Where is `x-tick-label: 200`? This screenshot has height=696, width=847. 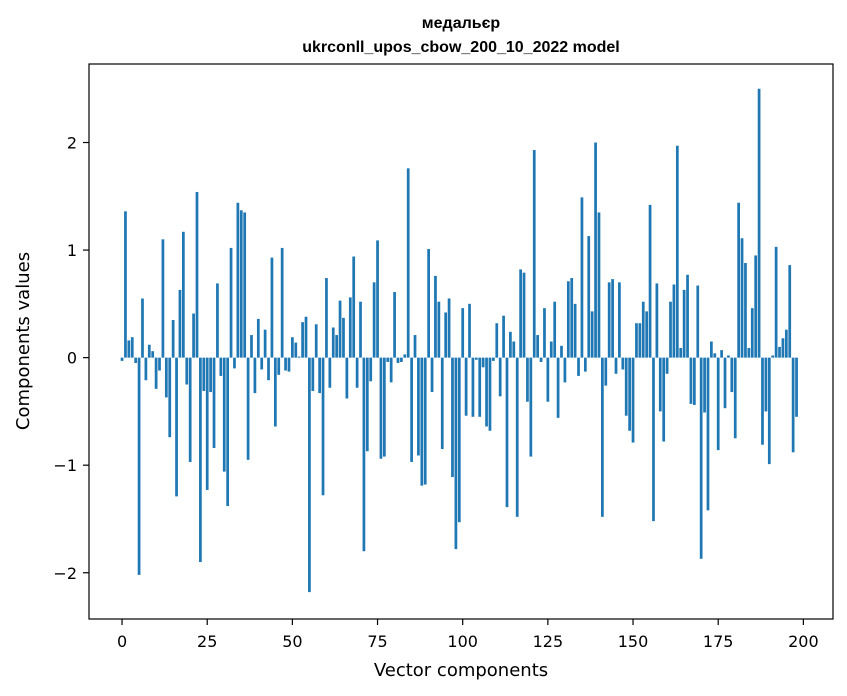 x-tick-label: 200 is located at coordinates (803, 641).